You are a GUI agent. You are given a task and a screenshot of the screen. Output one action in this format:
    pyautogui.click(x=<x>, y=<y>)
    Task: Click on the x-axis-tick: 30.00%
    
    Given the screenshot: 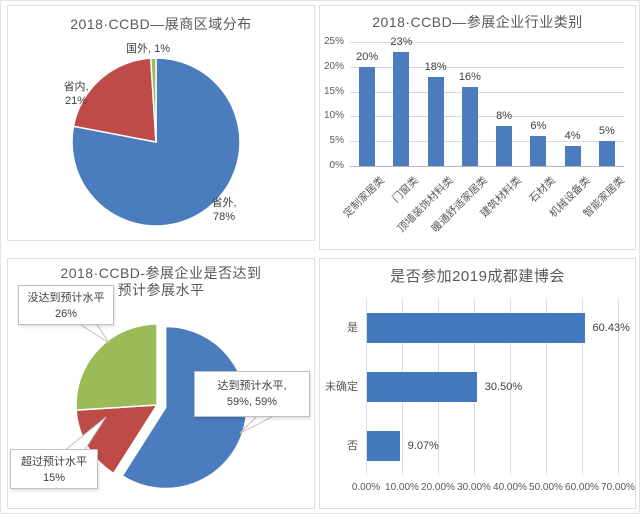 What is the action you would take?
    pyautogui.click(x=474, y=487)
    